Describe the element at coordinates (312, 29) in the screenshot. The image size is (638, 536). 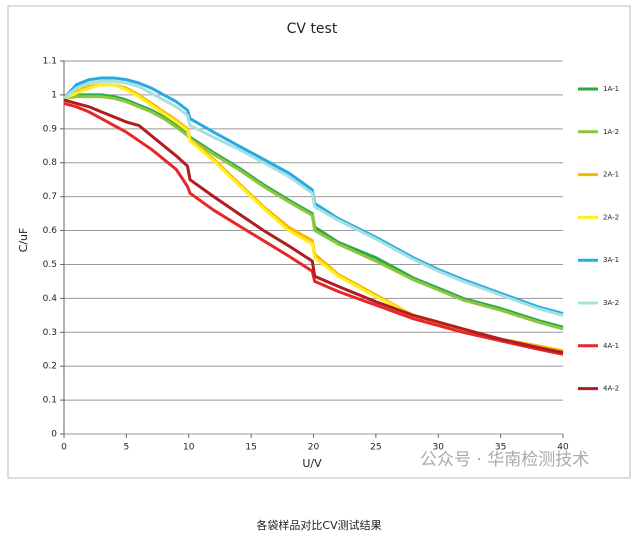
I see `chart-title: CV test` at that location.